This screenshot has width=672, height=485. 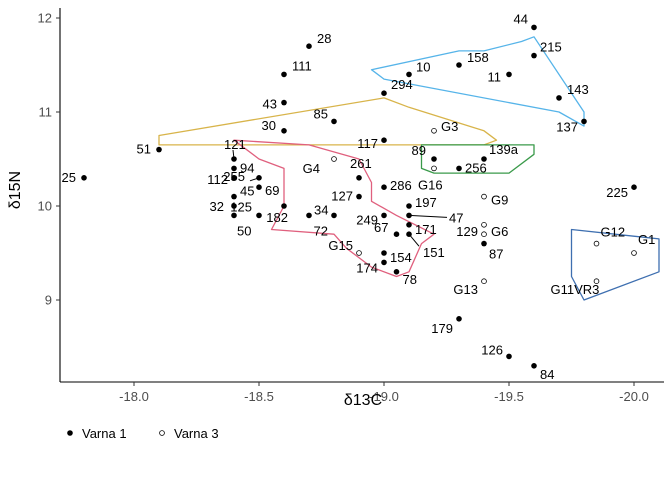 I want to click on point-label: 158, so click(x=478, y=57).